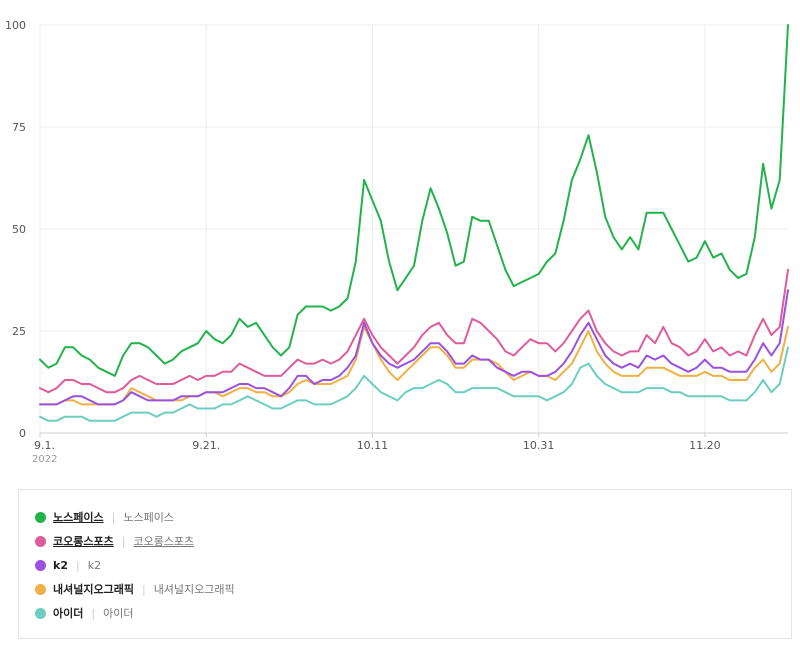 The width and height of the screenshot is (800, 646). Describe the element at coordinates (148, 517) in the screenshot. I see `legend-sub-label: 노스페이스` at that location.